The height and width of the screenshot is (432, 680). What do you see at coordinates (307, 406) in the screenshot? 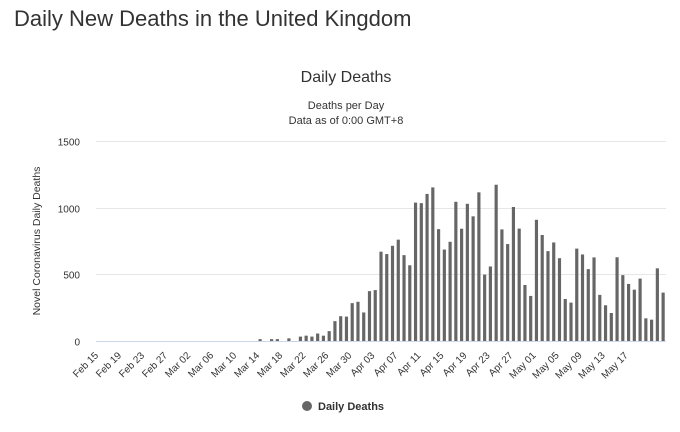
I see `legend-marker-icon` at bounding box center [307, 406].